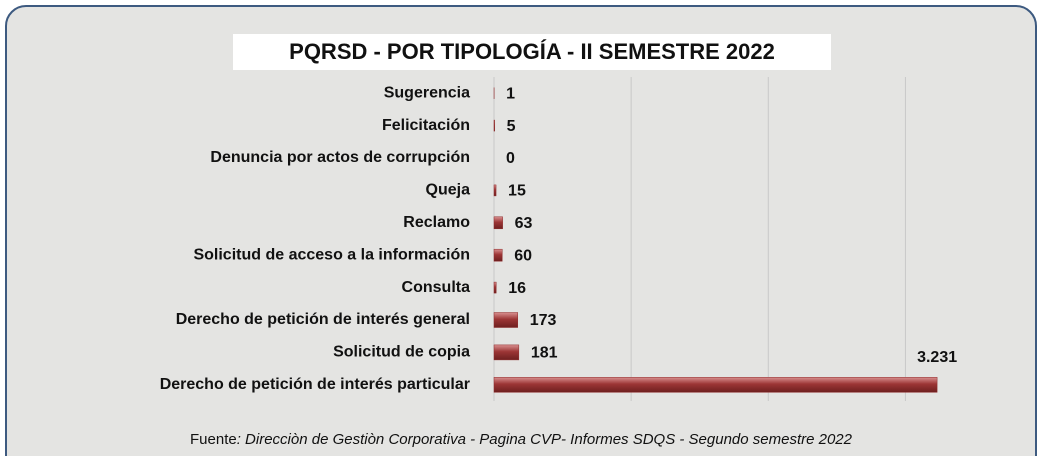  I want to click on value-label: 181, so click(544, 353).